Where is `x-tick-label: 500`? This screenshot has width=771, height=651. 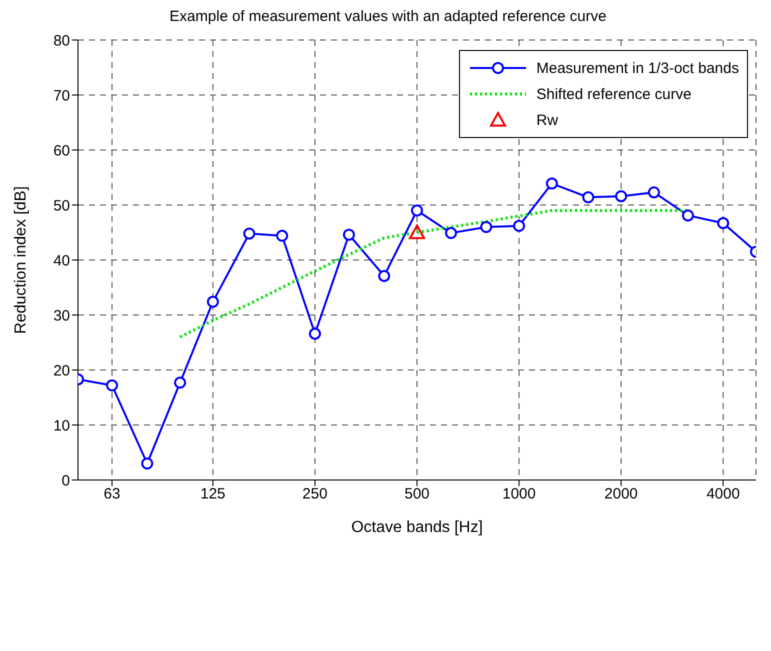
x-tick-label: 500 is located at coordinates (417, 494).